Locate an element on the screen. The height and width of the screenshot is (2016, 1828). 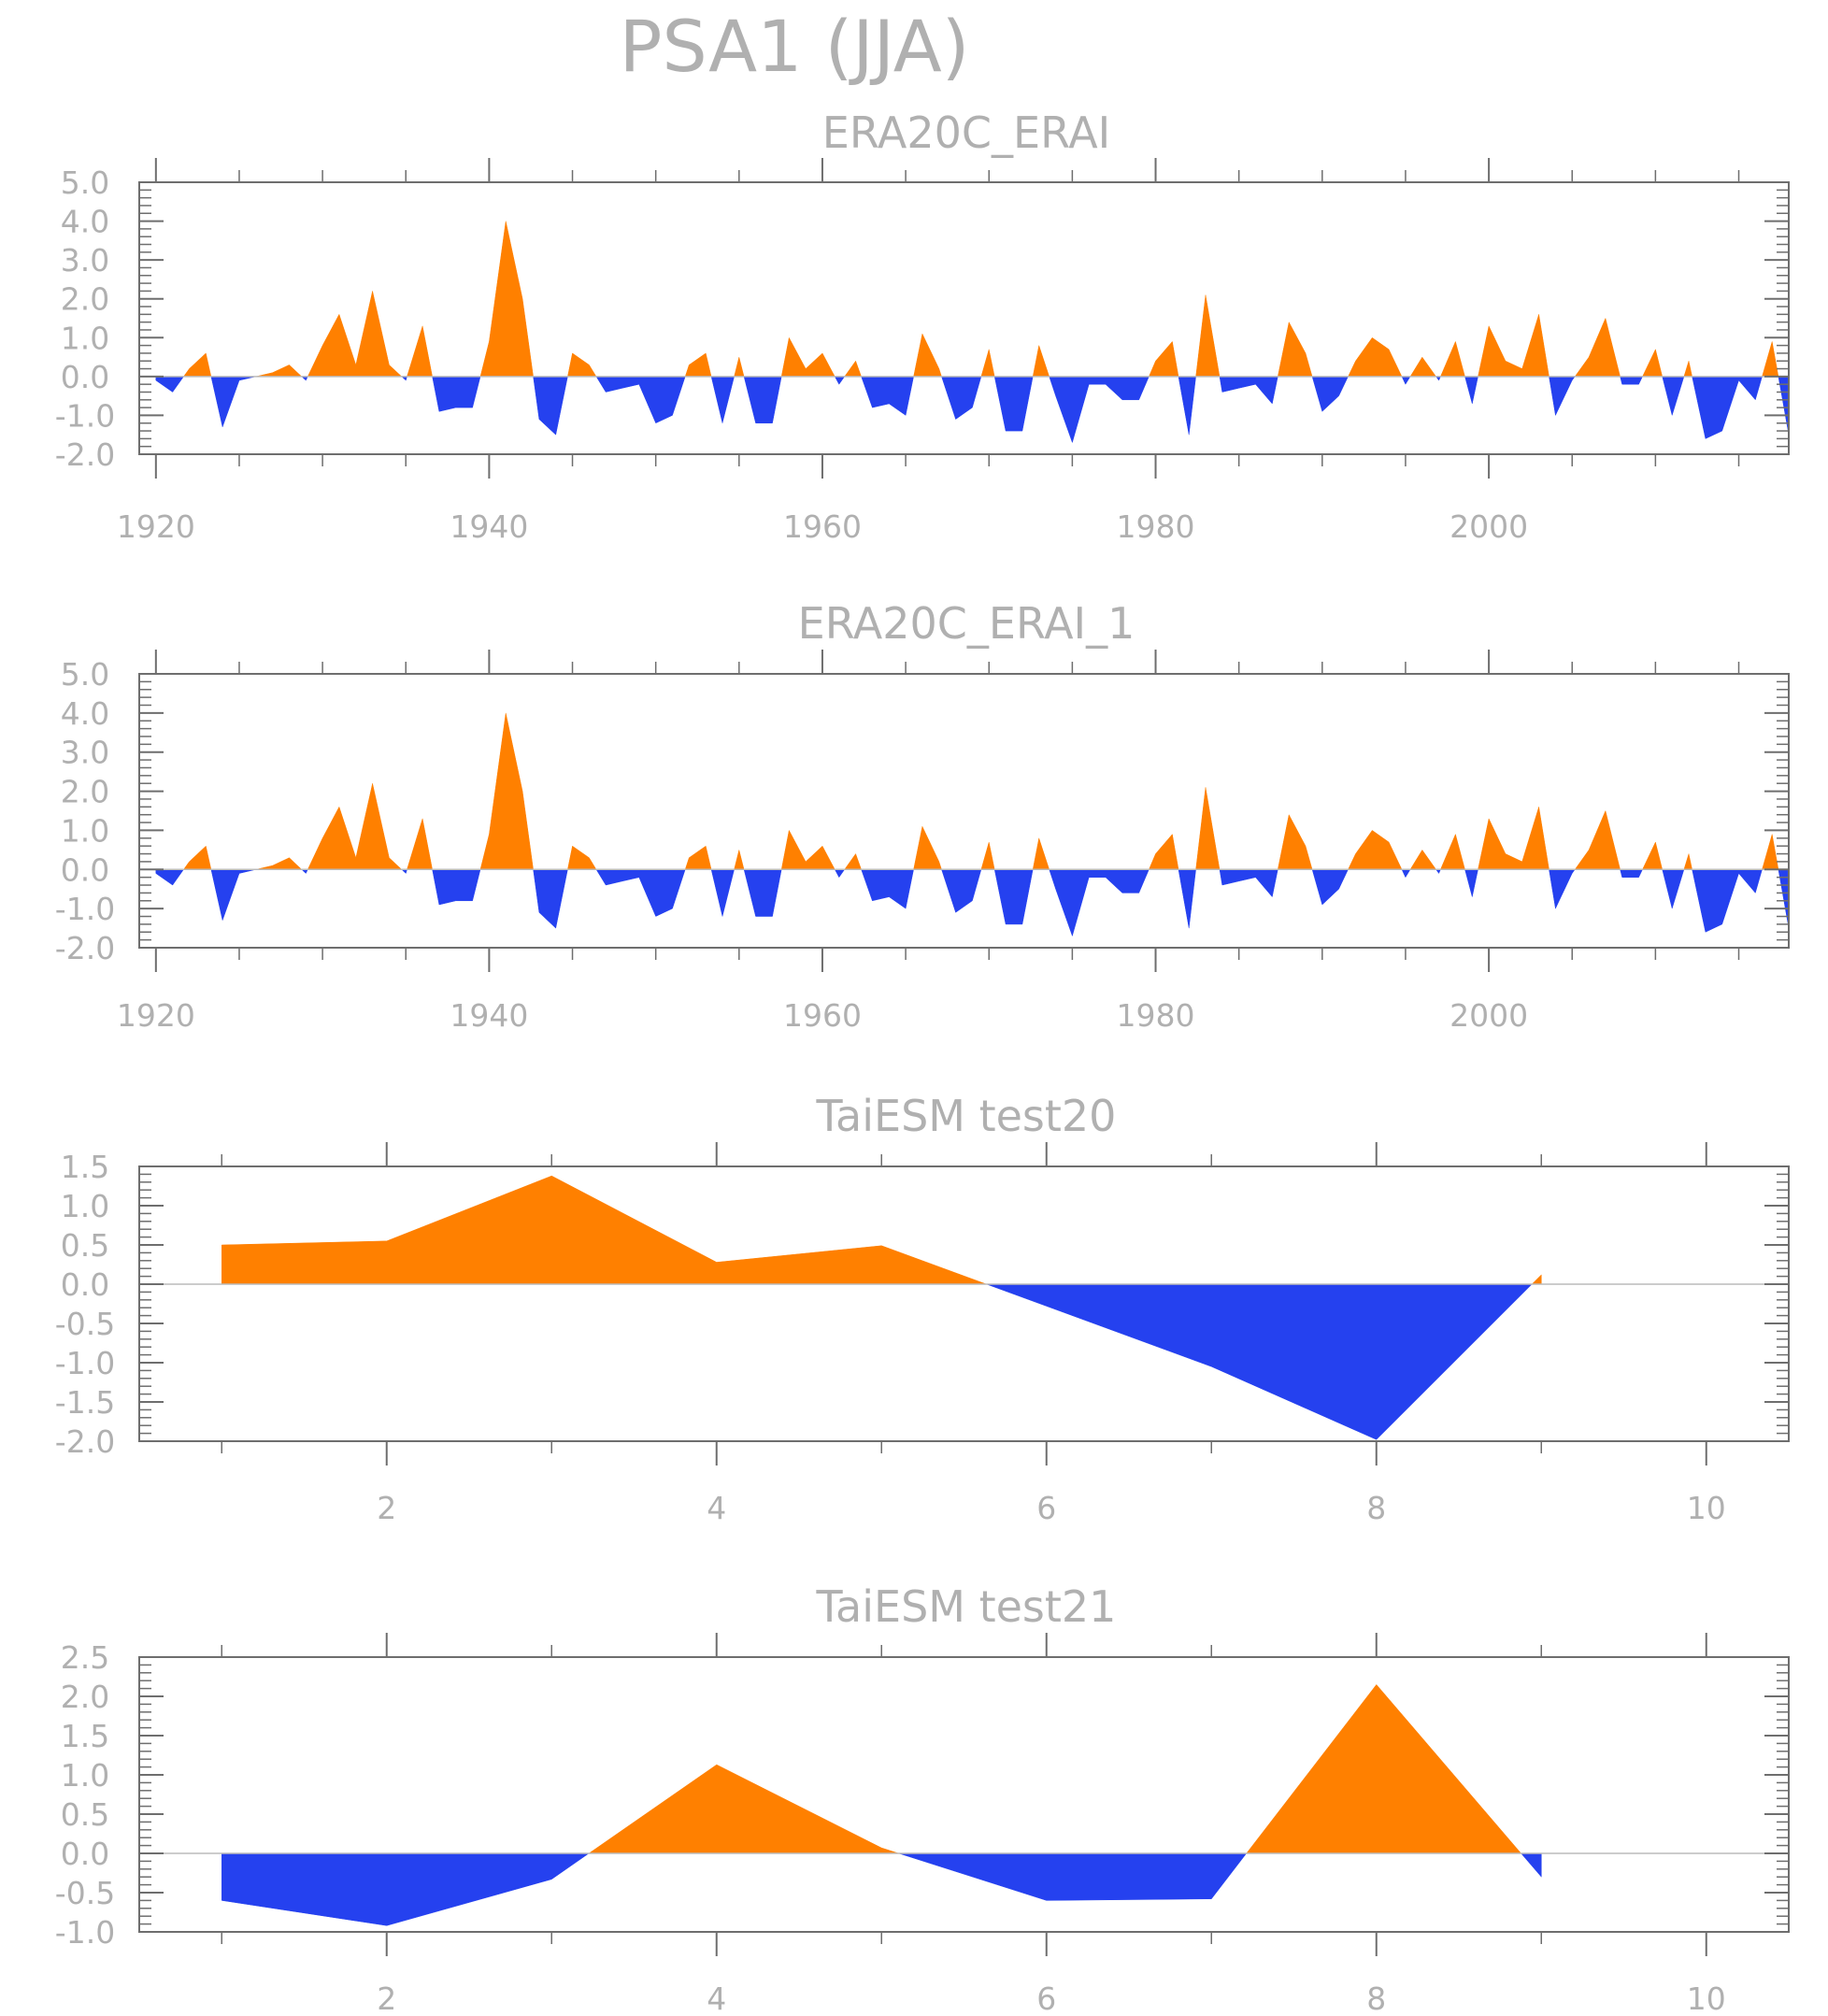
y-tick-label: -2.0 is located at coordinates (85, 1441).